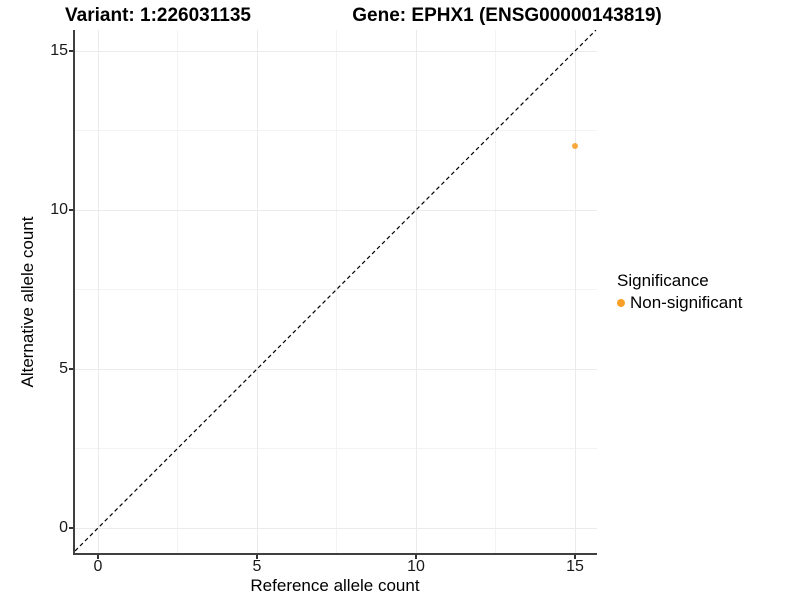  I want to click on legend-point-icon, so click(621, 302).